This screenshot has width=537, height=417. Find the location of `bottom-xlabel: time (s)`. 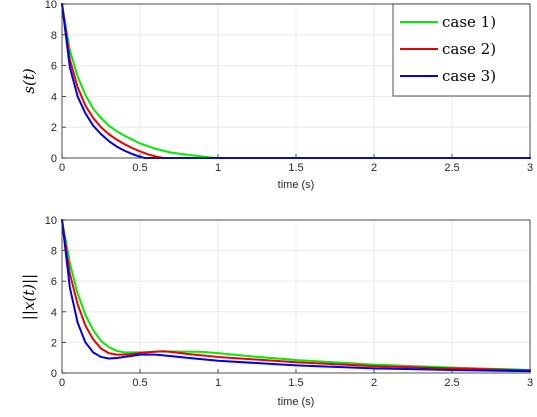

bottom-xlabel: time (s) is located at coordinates (296, 402).